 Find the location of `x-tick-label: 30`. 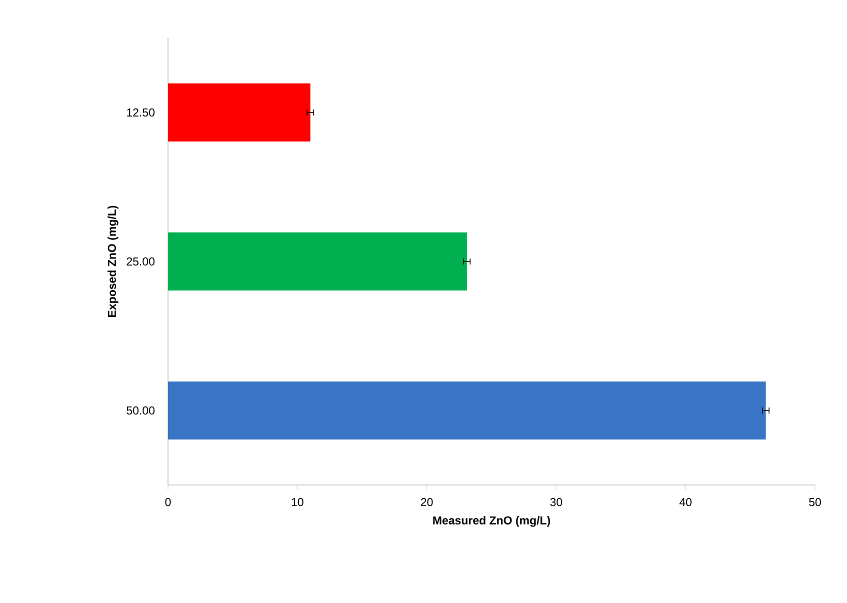

x-tick-label: 30 is located at coordinates (556, 502).